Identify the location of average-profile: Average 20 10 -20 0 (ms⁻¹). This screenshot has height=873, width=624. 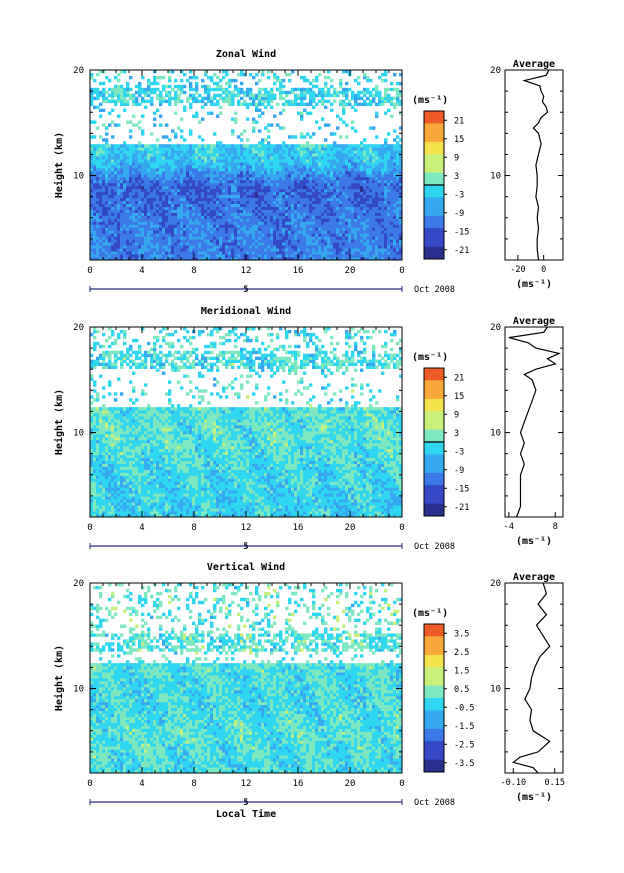
(527, 174).